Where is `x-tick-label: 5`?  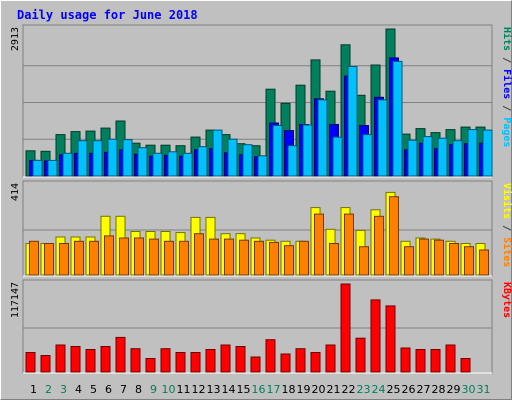
x-tick-label: 5 is located at coordinates (93, 389).